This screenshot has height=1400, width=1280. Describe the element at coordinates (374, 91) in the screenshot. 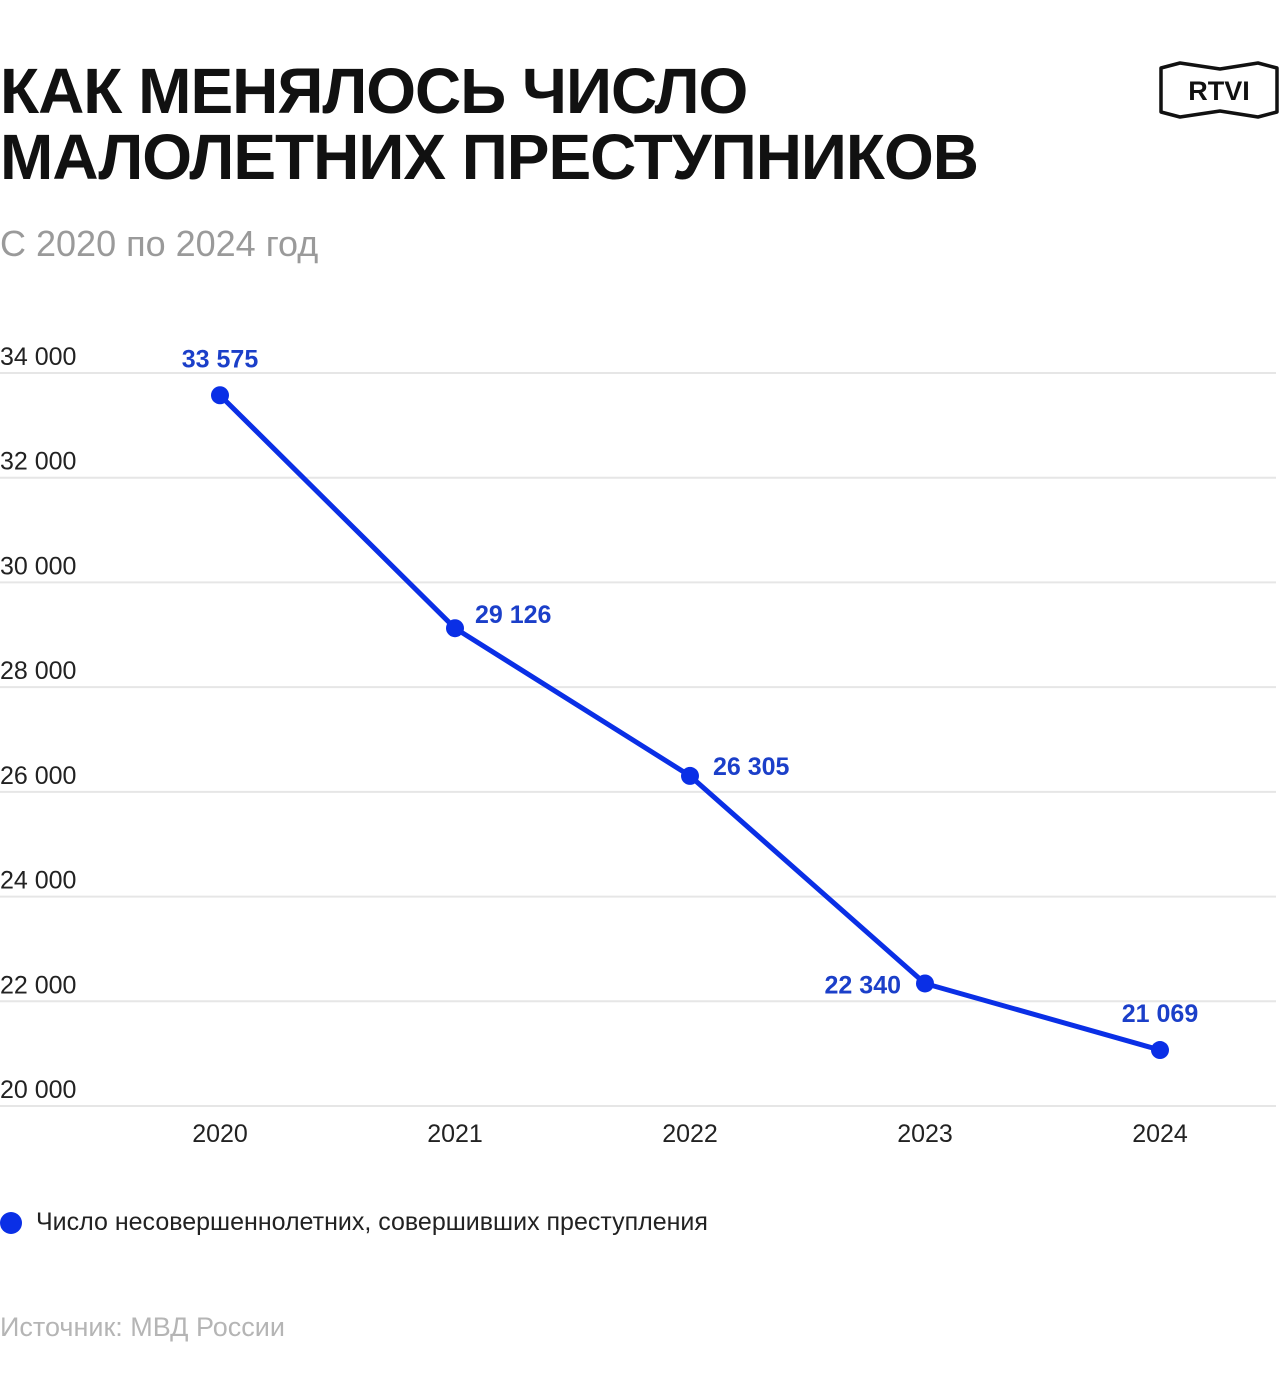

I see `title-line-1: КАК МЕНЯЛОСЬ ЧИСЛО` at that location.